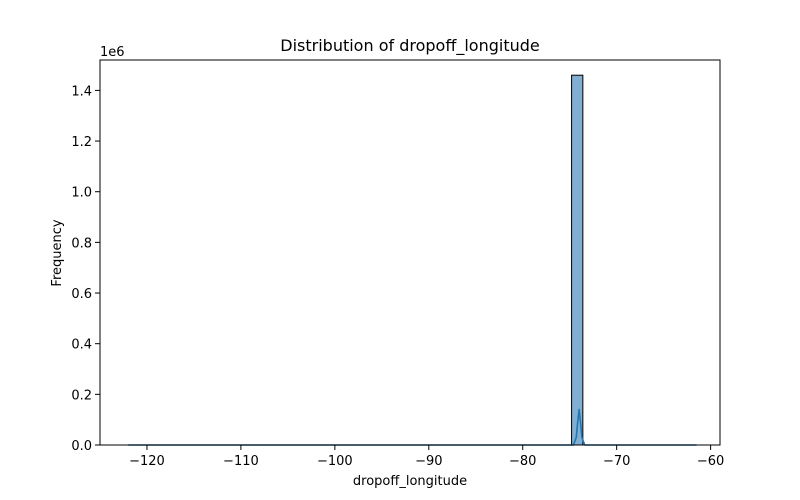 The image size is (800, 500). I want to click on y-tick-label: 0.4, so click(81, 345).